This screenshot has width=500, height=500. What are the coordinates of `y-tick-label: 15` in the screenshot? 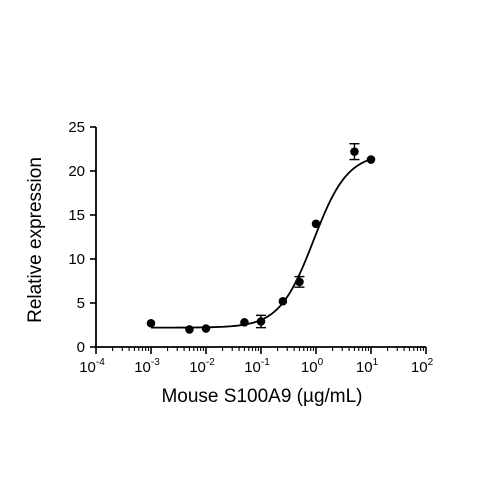 It's located at (76, 215).